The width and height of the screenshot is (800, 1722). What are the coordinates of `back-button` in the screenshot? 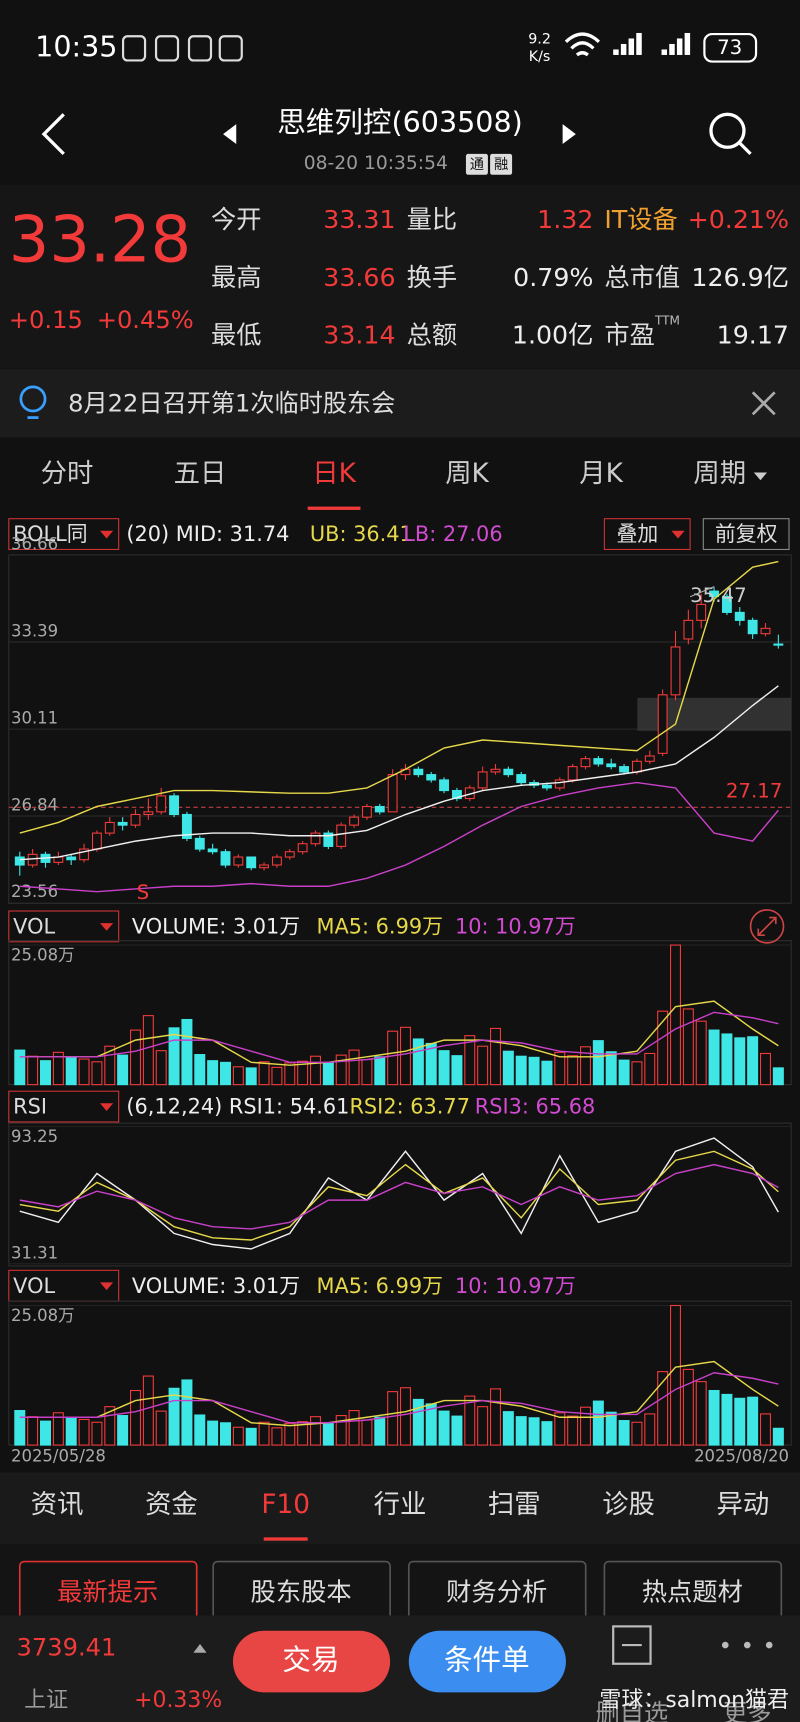 It's located at (53, 134).